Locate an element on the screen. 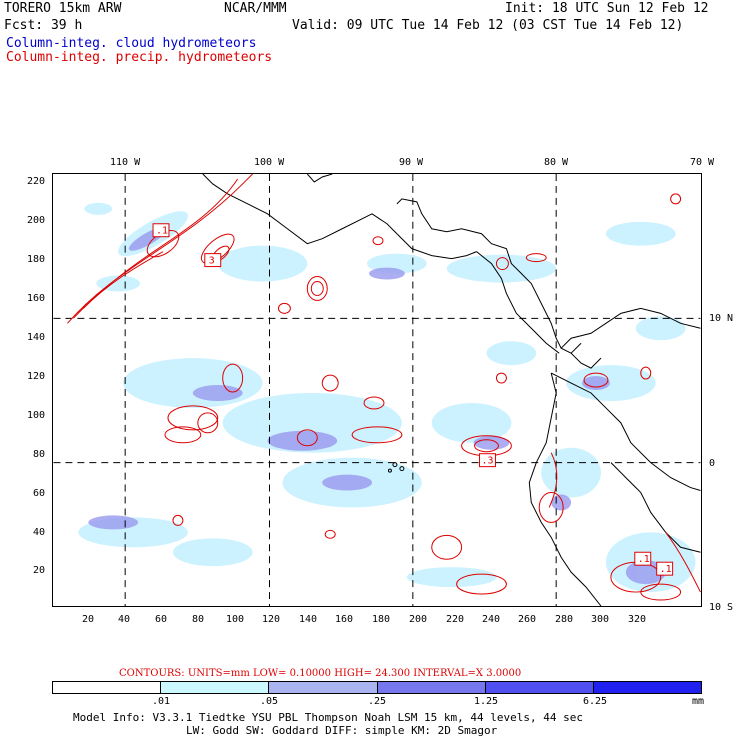 Image resolution: width=740 pixels, height=740 pixels. lon-label-80w: 80 W is located at coordinates (556, 162).